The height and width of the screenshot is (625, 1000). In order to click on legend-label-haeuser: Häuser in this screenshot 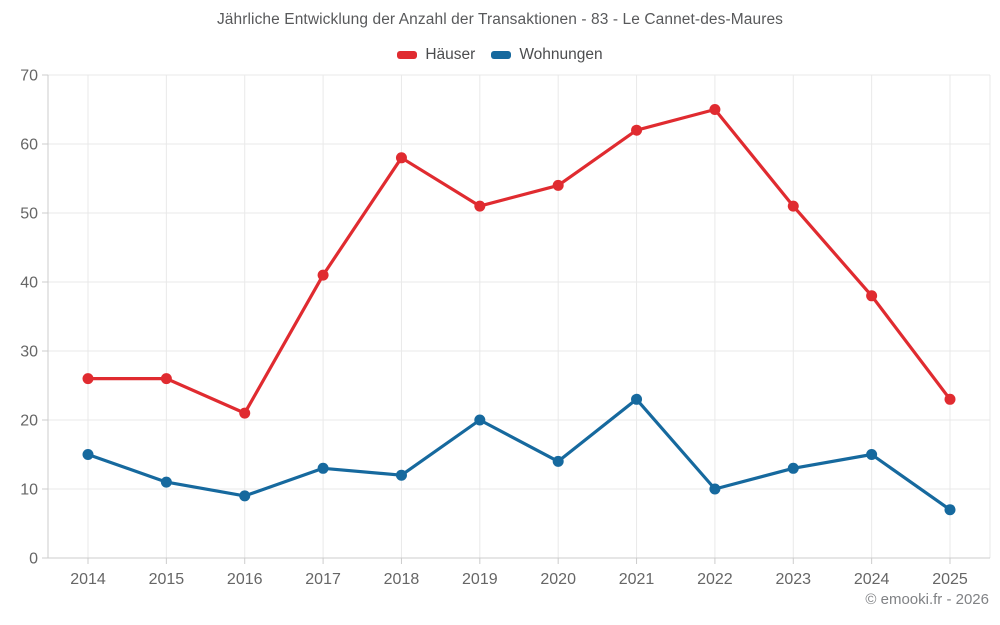, I will do `click(450, 54)`.